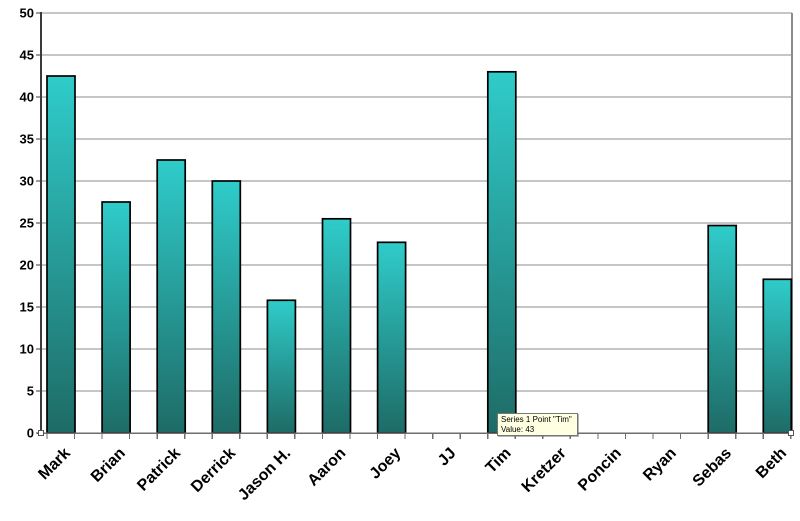  Describe the element at coordinates (171, 296) in the screenshot. I see `bar-patrick` at that location.